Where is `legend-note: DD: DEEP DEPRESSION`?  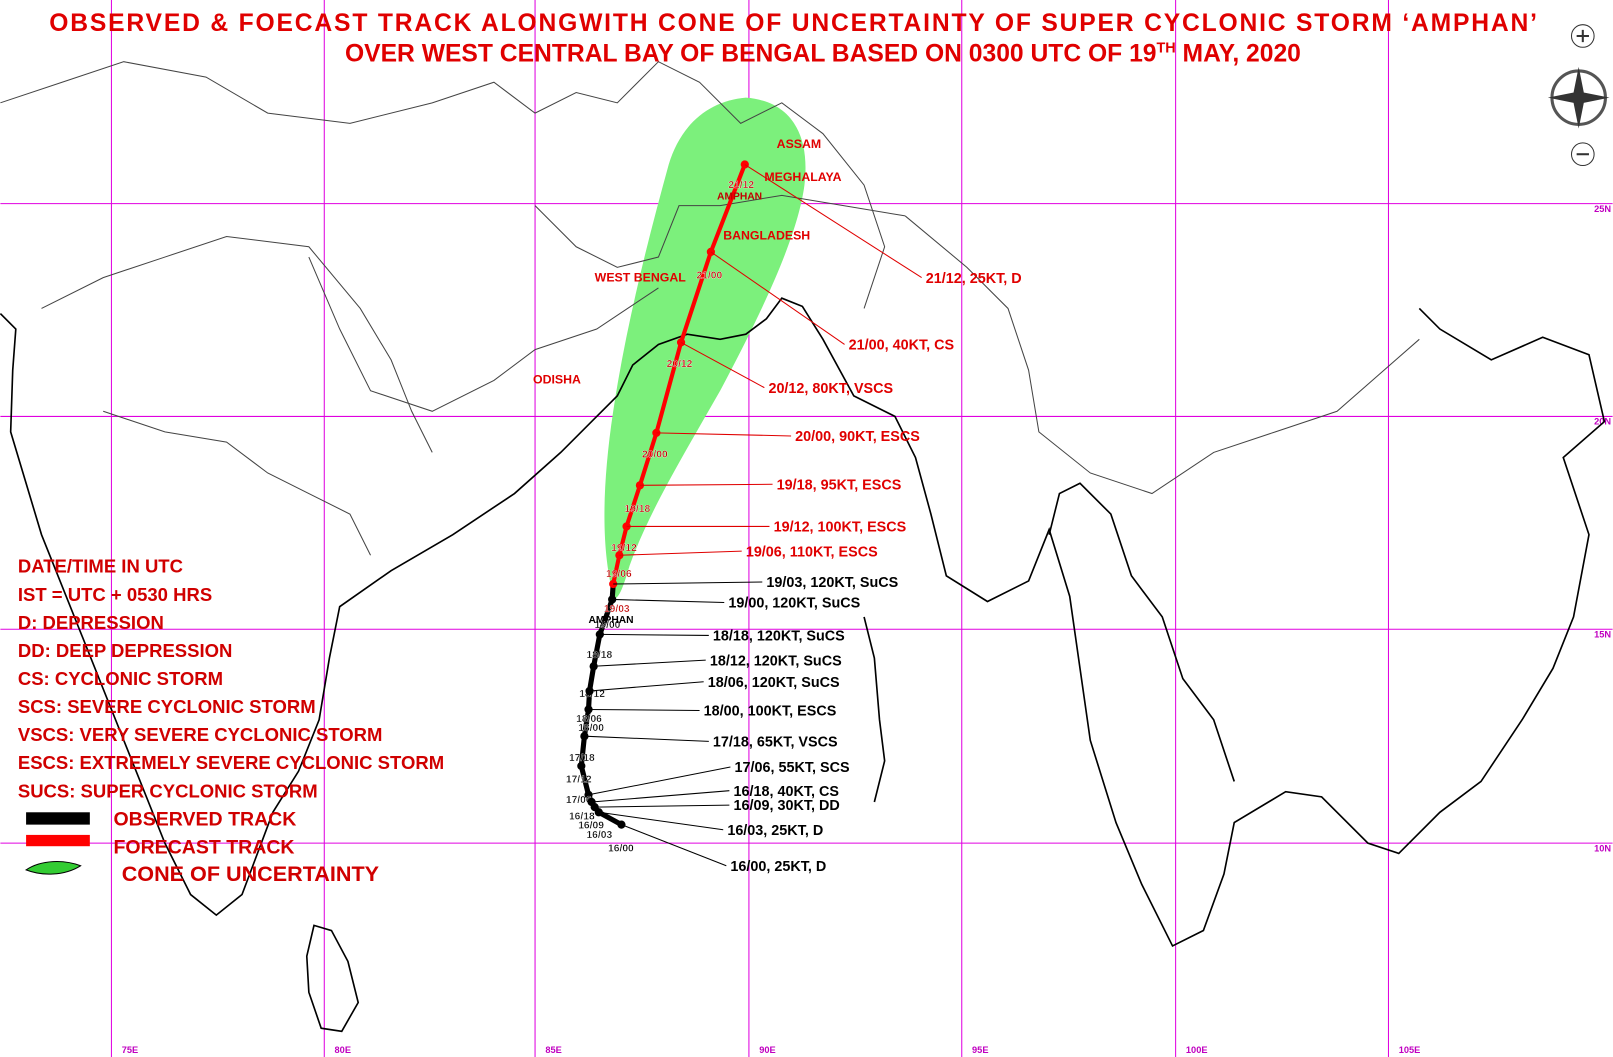
legend-note: DD: DEEP DEPRESSION is located at coordinates (125, 650).